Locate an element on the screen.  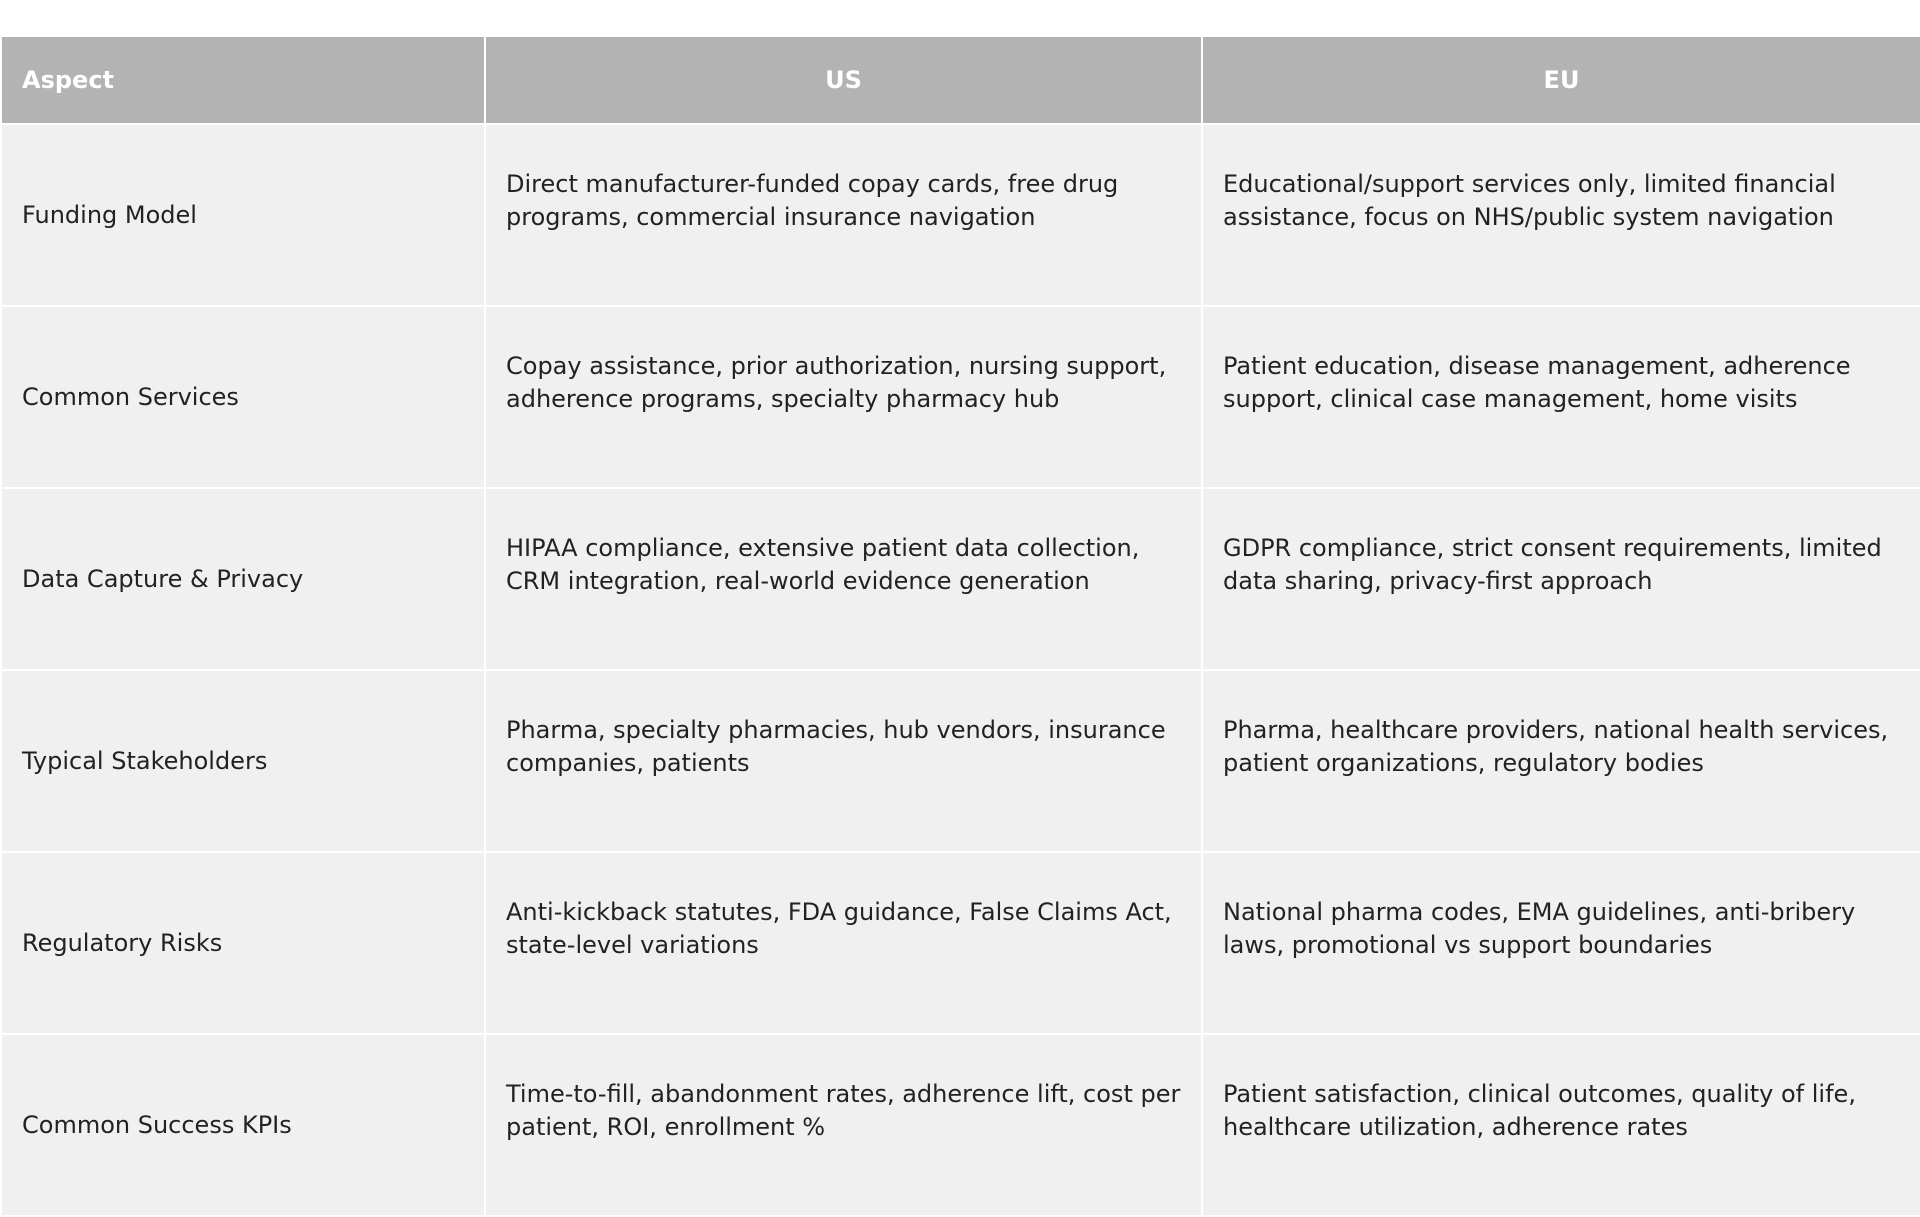
aspect-cell: Funding Model is located at coordinates (243, 215).